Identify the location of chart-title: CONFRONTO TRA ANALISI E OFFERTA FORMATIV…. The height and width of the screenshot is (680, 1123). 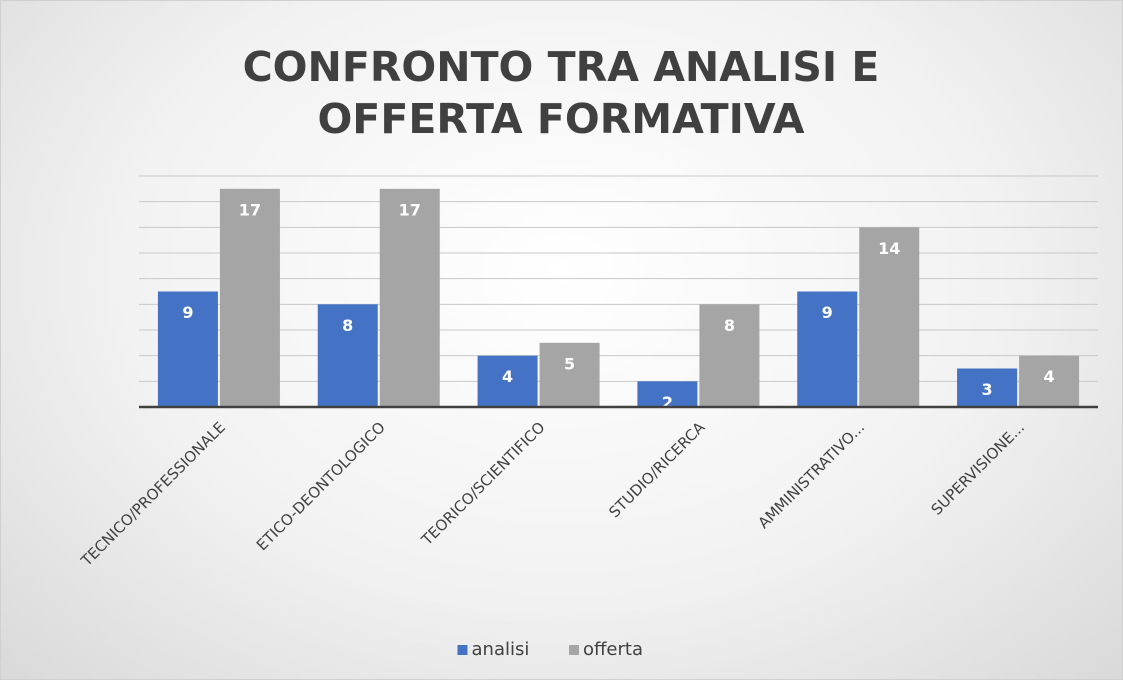
(561, 93).